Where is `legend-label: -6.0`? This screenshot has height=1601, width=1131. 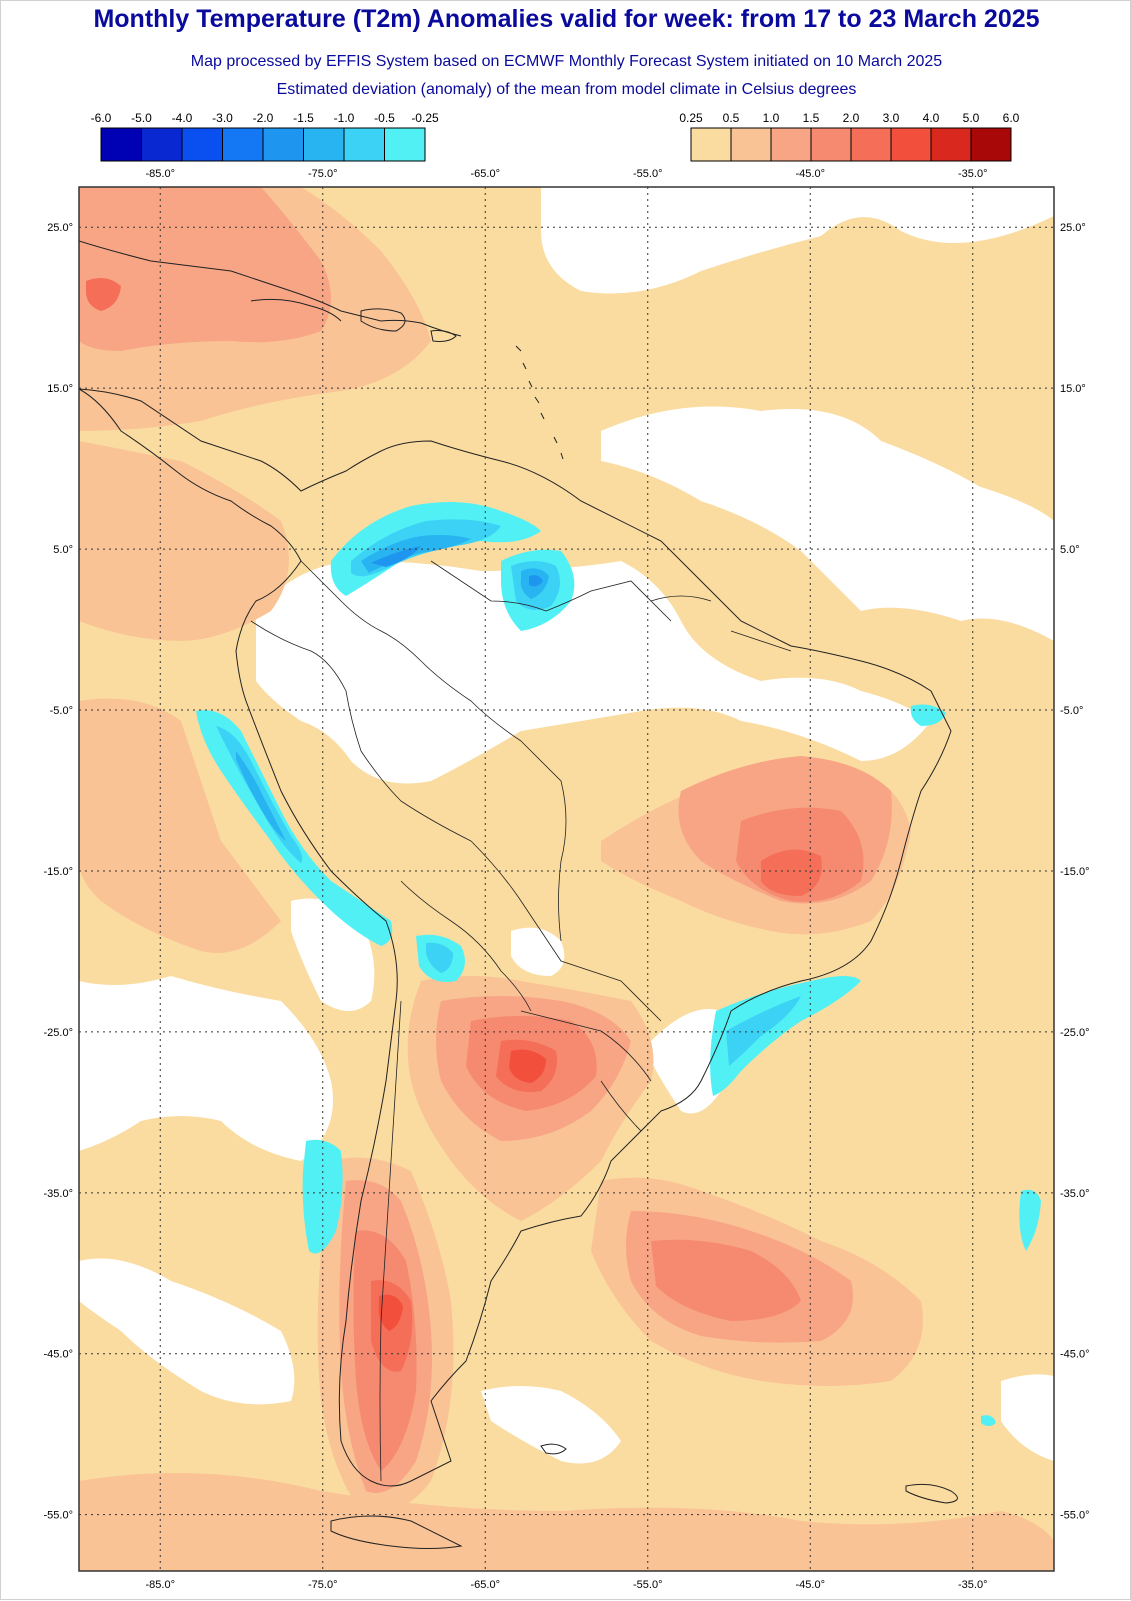
legend-label: -6.0 is located at coordinates (101, 118).